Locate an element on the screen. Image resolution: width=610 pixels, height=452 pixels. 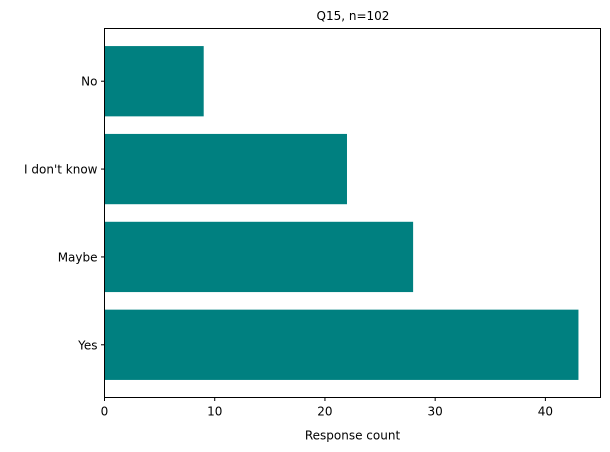
y-axis-ticks: Yes Maybe I don't know No is located at coordinates (64, 213).